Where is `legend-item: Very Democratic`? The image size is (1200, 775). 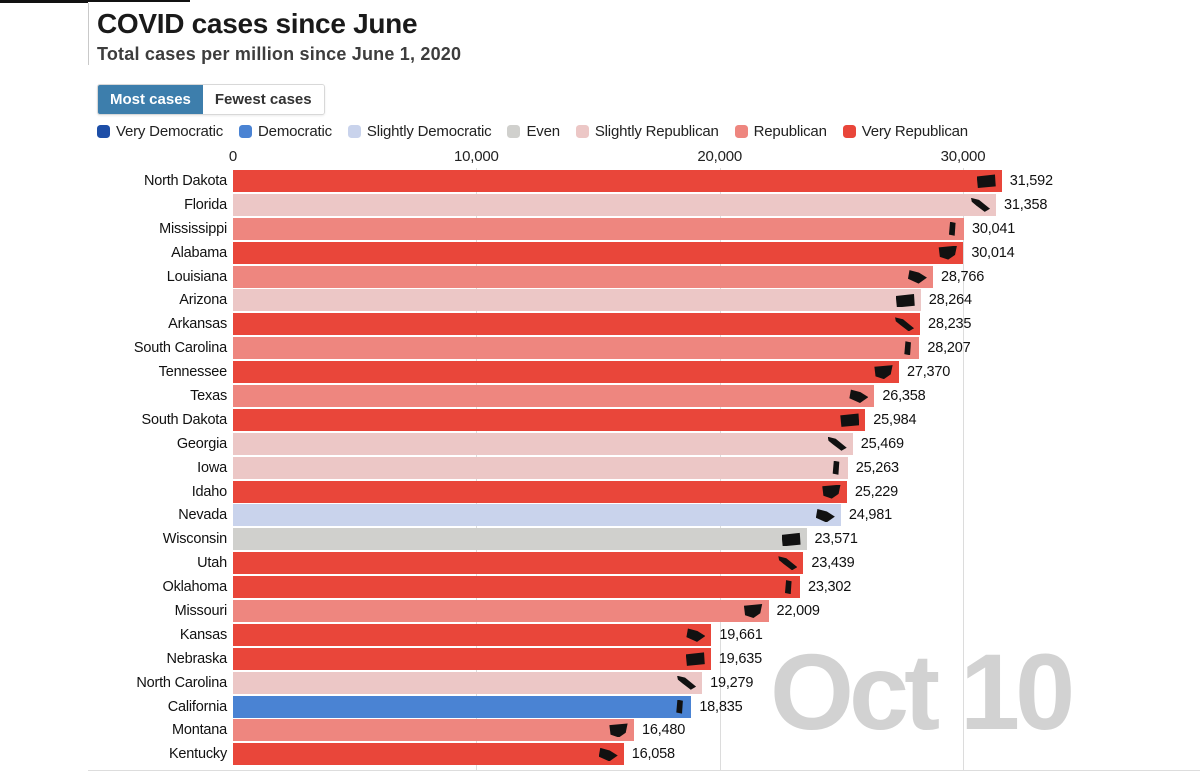
legend-item: Very Democratic is located at coordinates (160, 131).